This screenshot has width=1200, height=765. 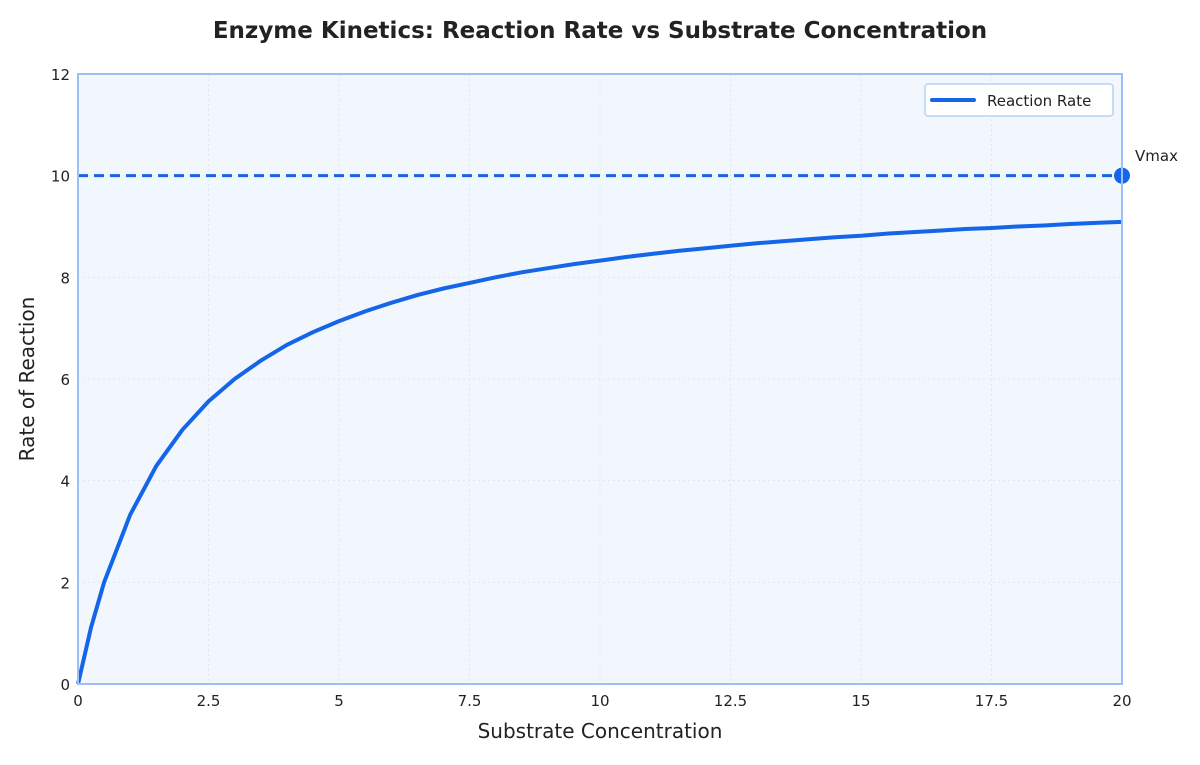 I want to click on x-tick-label: 0, so click(x=78, y=701).